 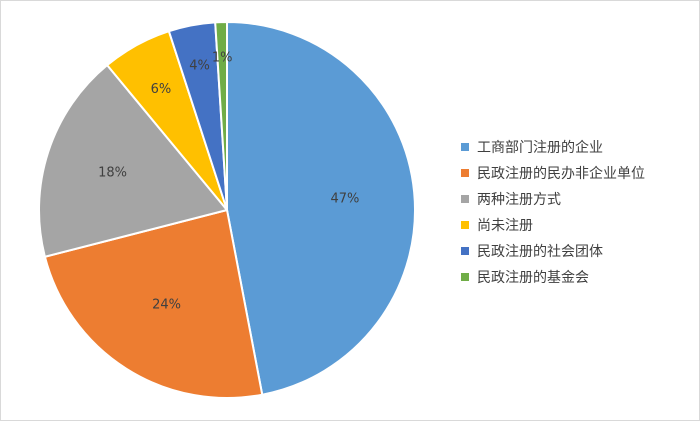 I want to click on legend-item-2: 两种注册方式, so click(x=576, y=199).